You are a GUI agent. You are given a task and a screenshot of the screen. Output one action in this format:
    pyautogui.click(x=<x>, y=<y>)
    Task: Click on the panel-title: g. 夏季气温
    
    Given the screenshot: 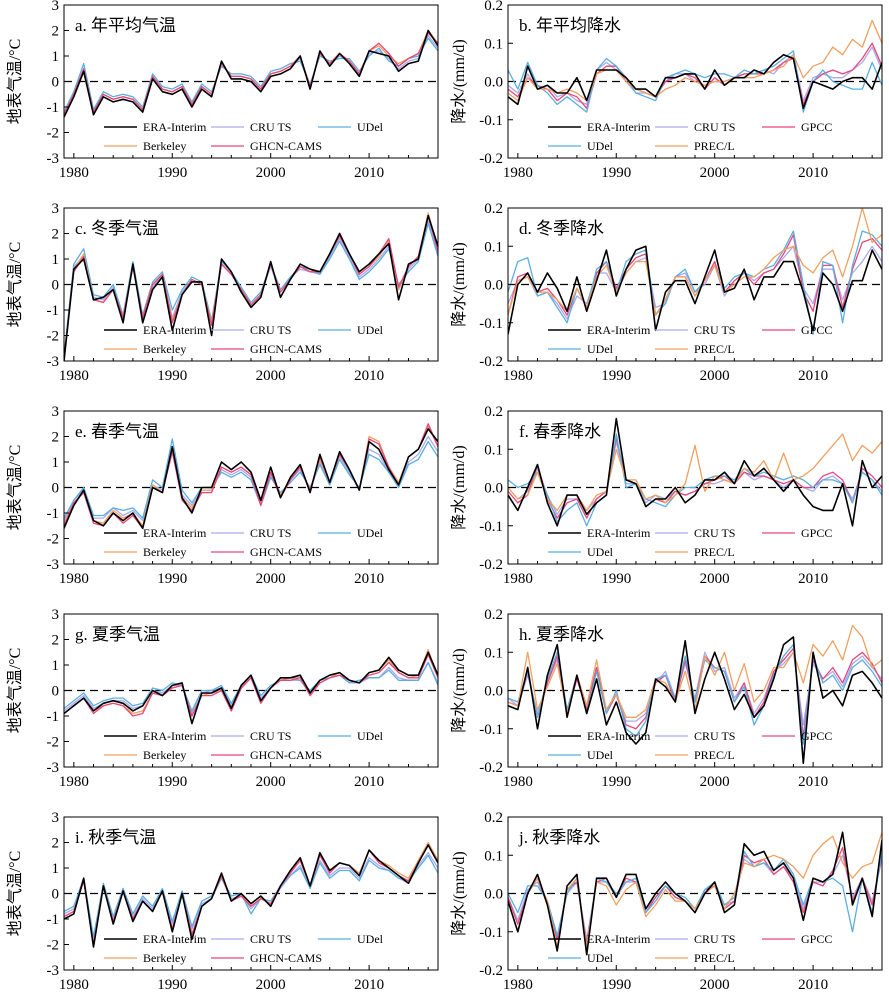 What is the action you would take?
    pyautogui.click(x=117, y=634)
    